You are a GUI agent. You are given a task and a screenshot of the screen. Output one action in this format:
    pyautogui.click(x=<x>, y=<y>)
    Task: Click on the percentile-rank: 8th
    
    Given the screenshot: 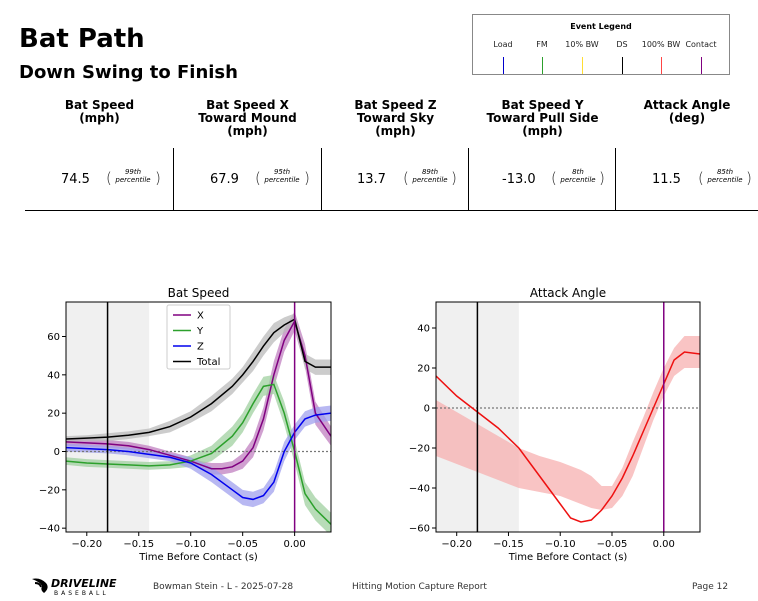 What is the action you would take?
    pyautogui.click(x=578, y=172)
    